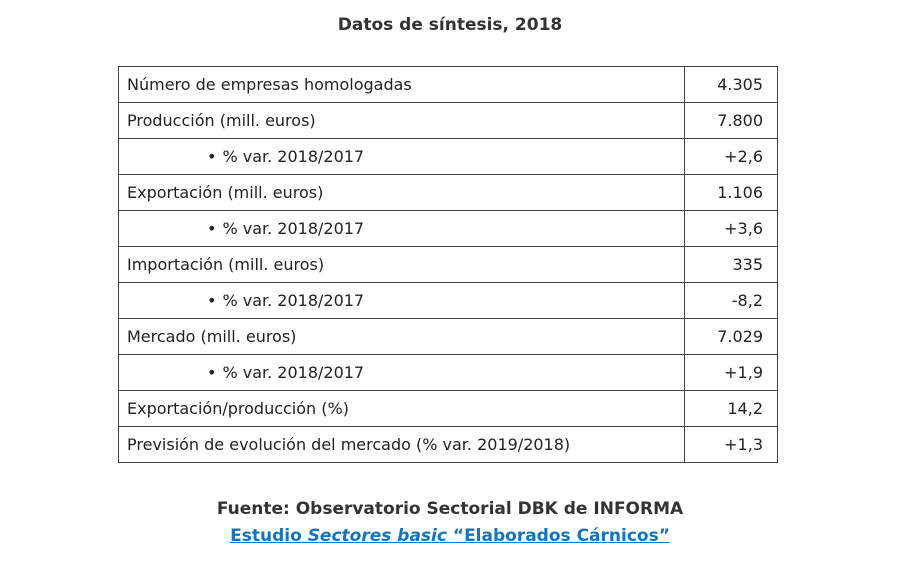  I want to click on study-link-italic: Sectores basic, so click(377, 536).